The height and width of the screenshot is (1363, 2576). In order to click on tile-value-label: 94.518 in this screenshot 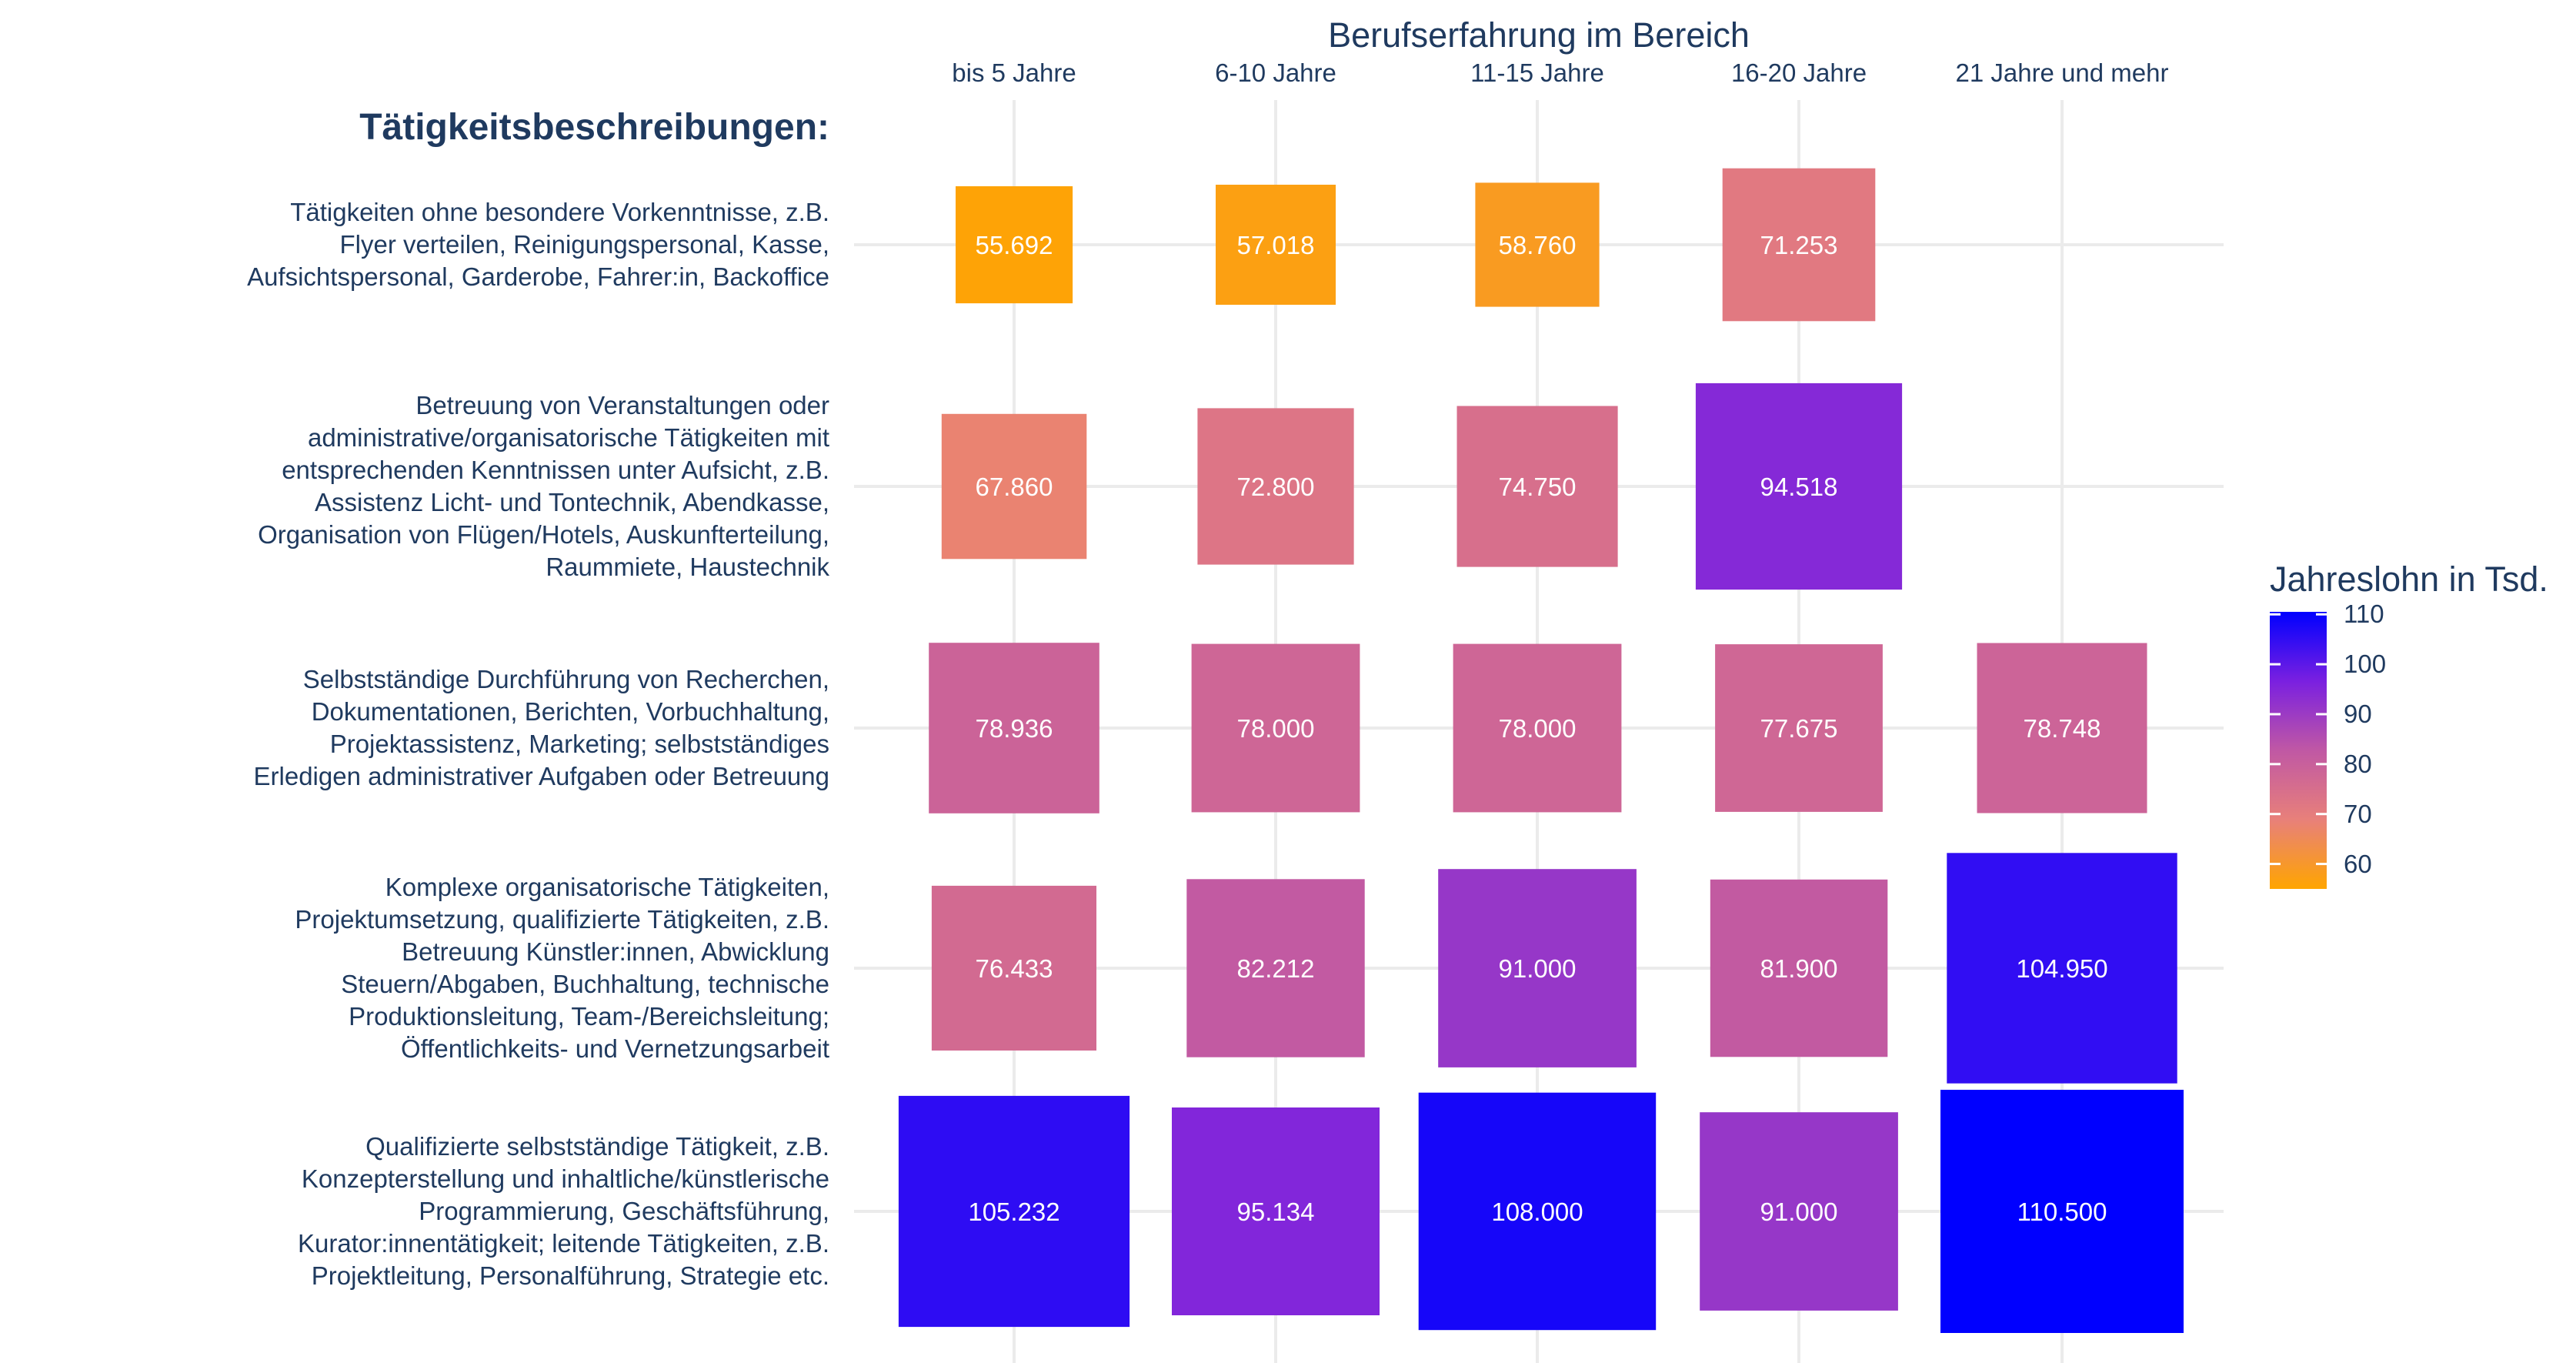, I will do `click(1799, 487)`.